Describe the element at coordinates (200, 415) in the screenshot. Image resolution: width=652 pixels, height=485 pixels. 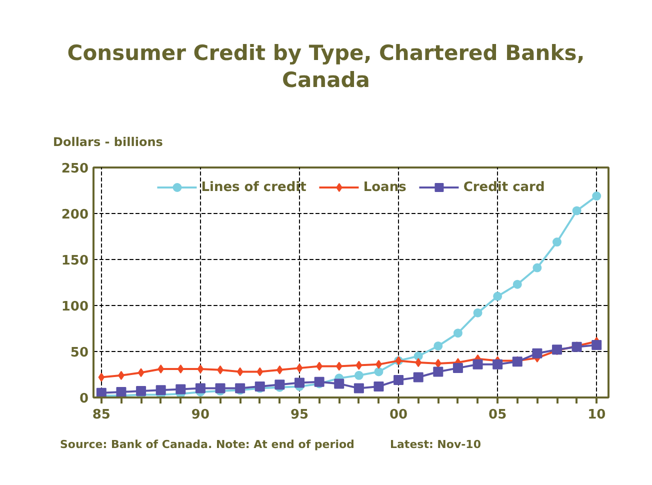
I see `x-tick-label: 90` at that location.